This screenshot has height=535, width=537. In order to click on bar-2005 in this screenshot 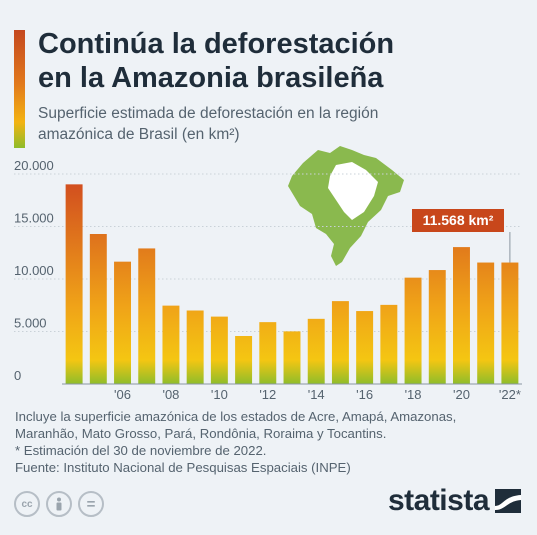, I will do `click(98, 309)`.